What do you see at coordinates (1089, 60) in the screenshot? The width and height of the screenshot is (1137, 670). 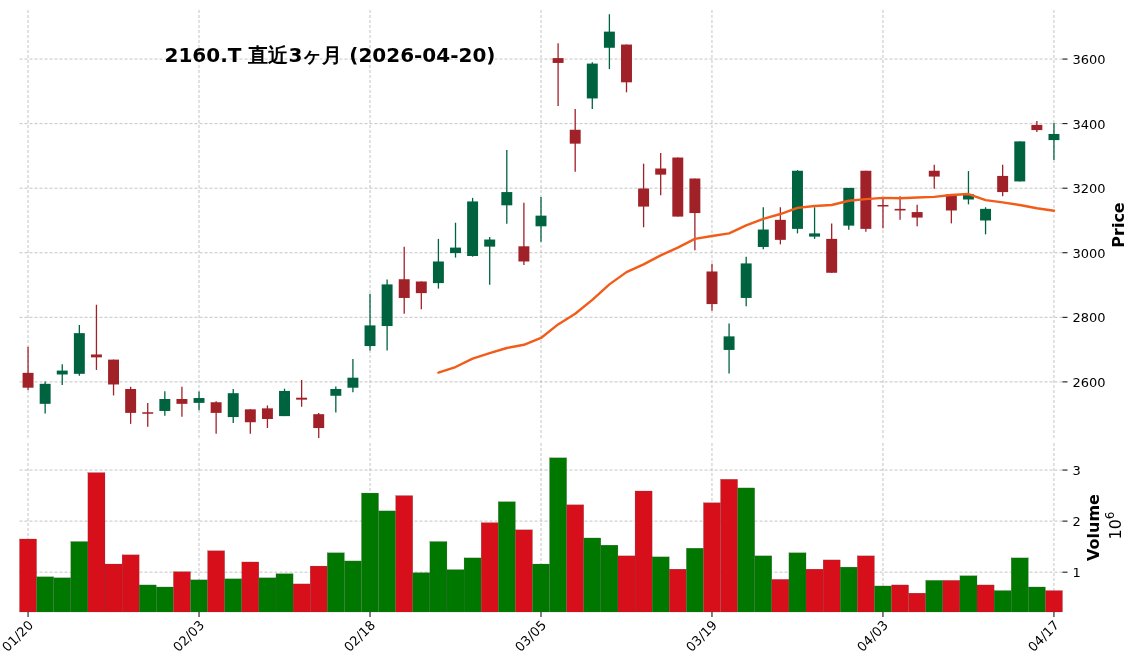 I see `y-tick-label: 3600` at bounding box center [1089, 60].